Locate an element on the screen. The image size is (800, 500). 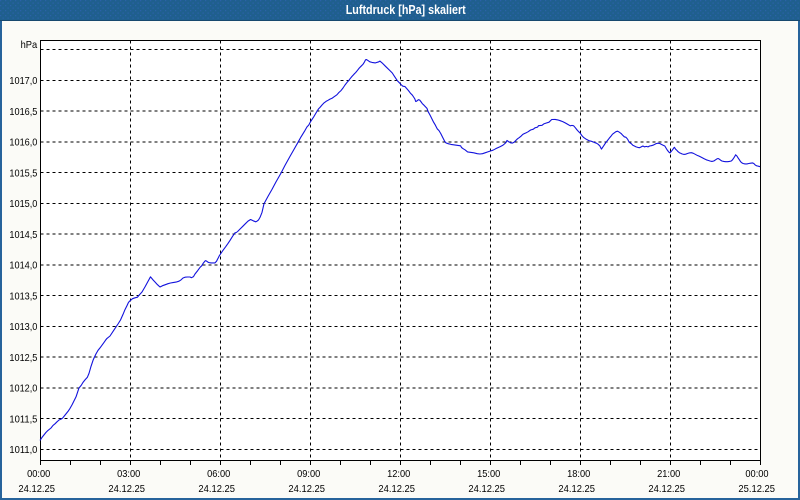
svg-text: 1014,0 is located at coordinates (23, 266).